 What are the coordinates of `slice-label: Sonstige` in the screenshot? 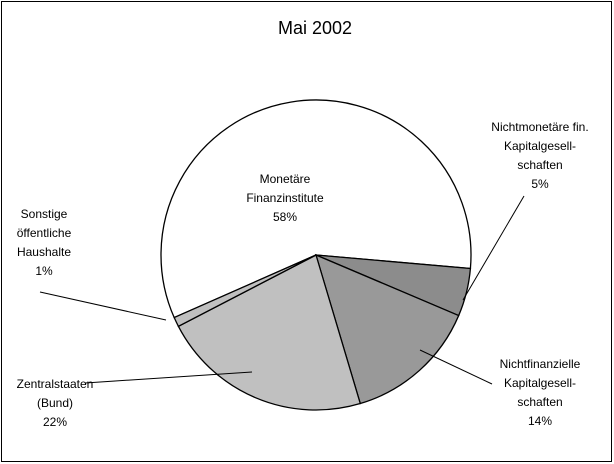 It's located at (44, 214).